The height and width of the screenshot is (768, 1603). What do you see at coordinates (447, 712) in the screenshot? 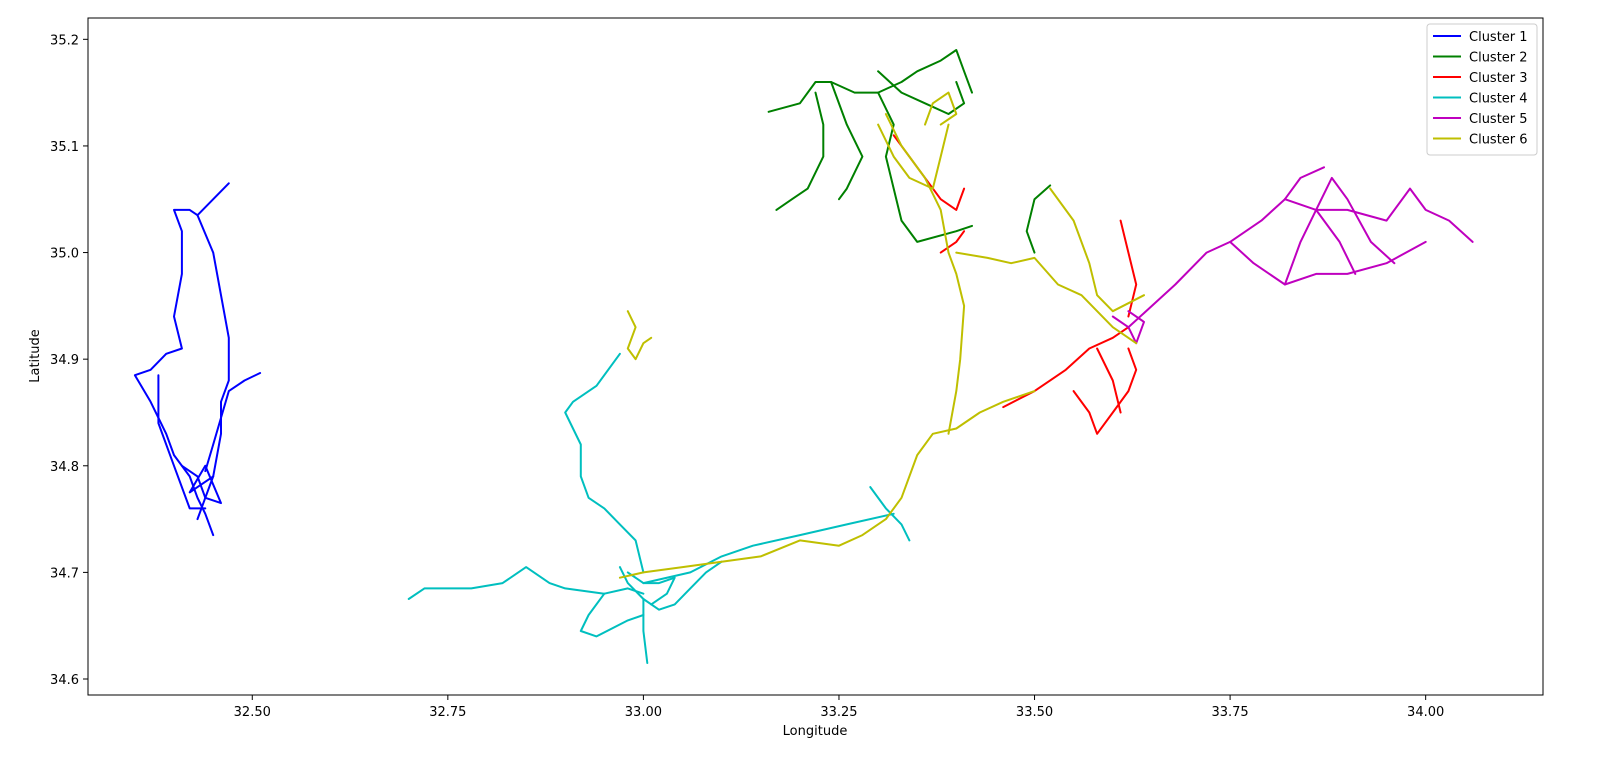
I see `x-tick-label: 32.75` at bounding box center [447, 712].